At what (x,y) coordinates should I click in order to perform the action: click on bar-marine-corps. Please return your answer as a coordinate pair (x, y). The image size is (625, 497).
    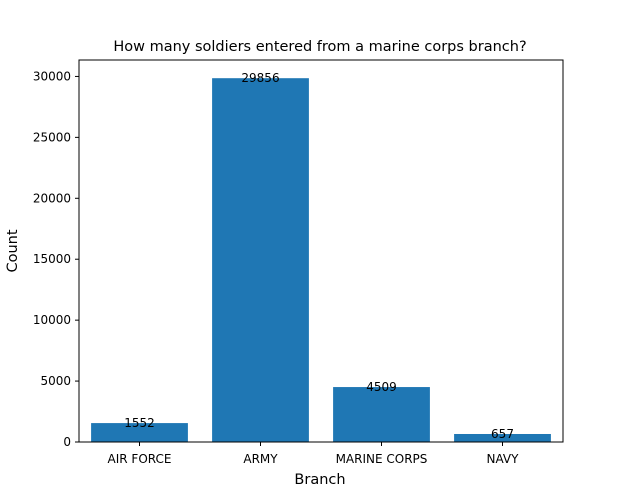
    Looking at the image, I should click on (381, 414).